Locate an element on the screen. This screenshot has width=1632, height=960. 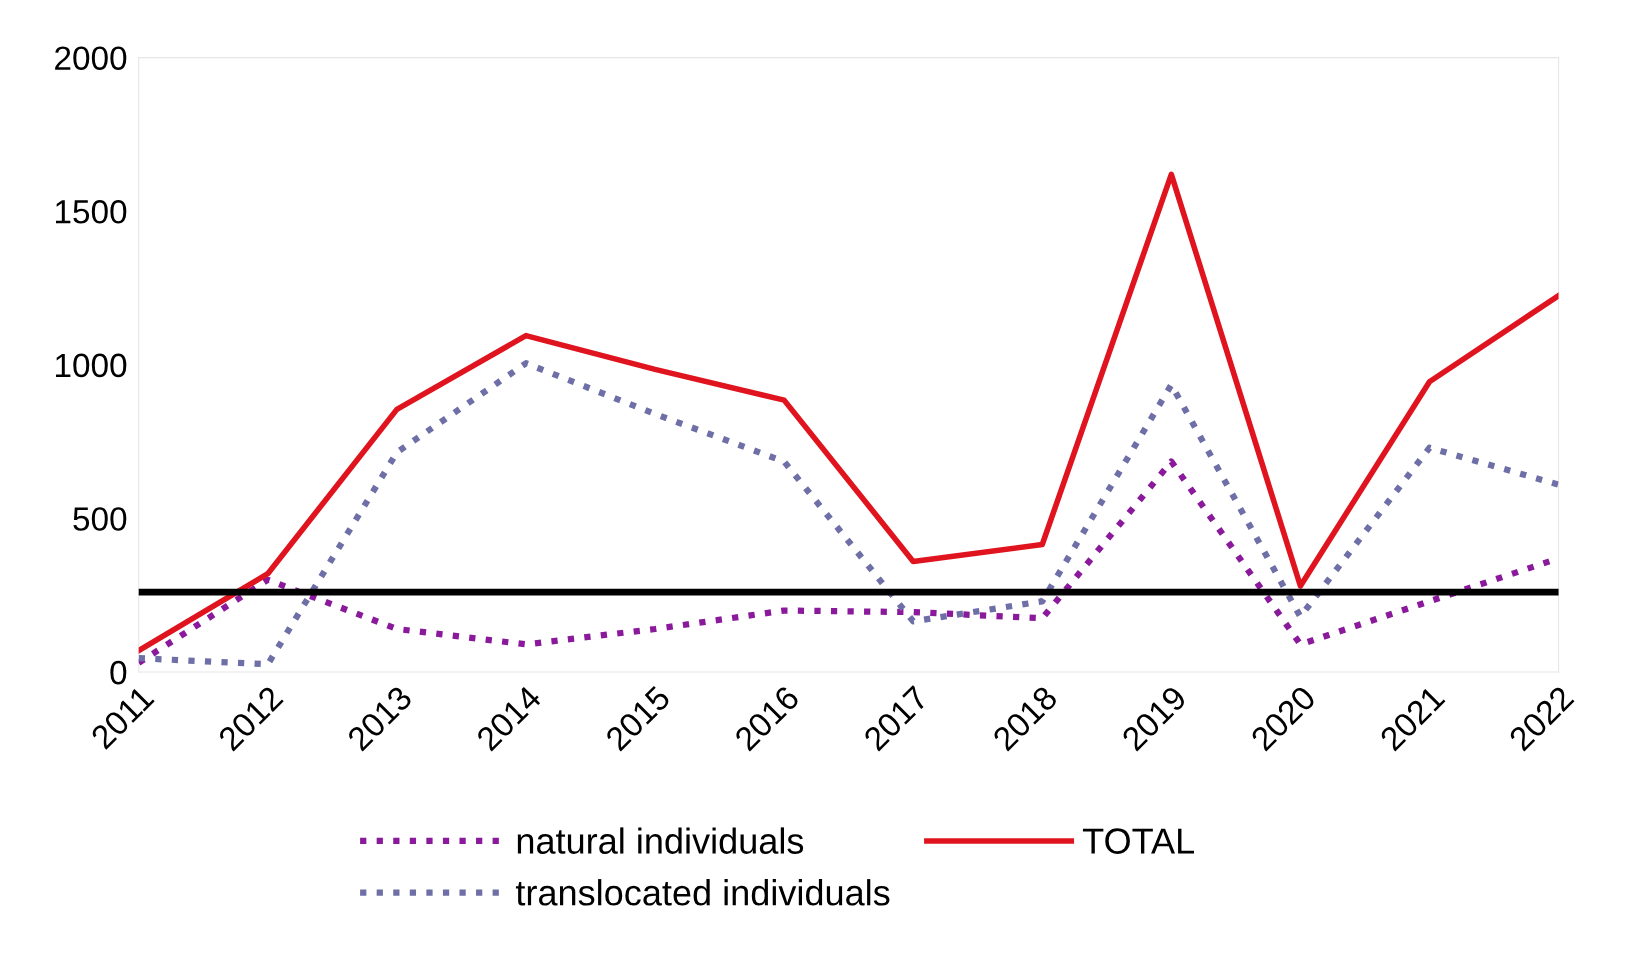
y-tick-label: 1000 is located at coordinates (91, 365).